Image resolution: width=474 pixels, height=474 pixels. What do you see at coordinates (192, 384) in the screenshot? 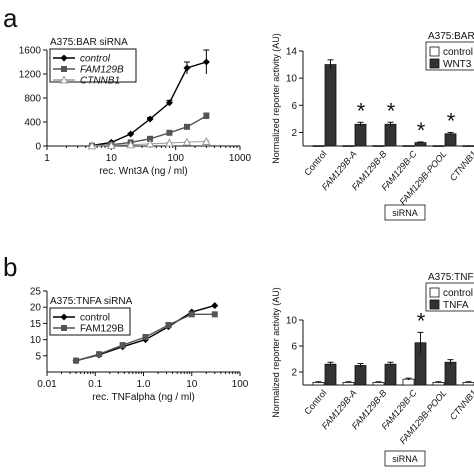
I see `b_line-x-tick-label: 10` at bounding box center [192, 384].